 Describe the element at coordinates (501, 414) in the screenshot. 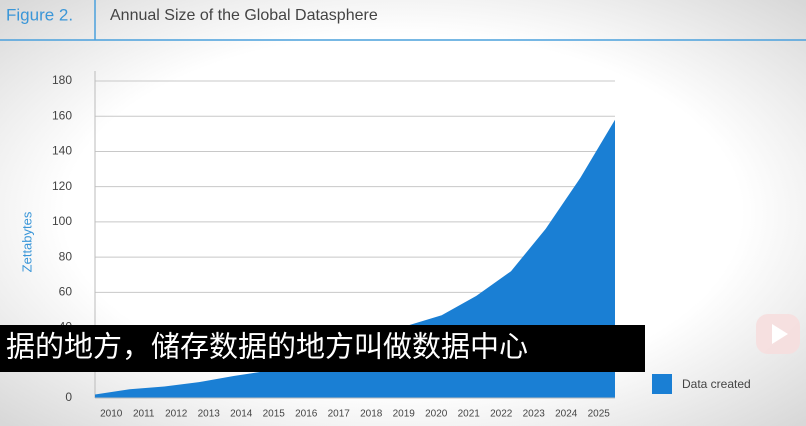

I see `x-tick-label: 2022` at that location.